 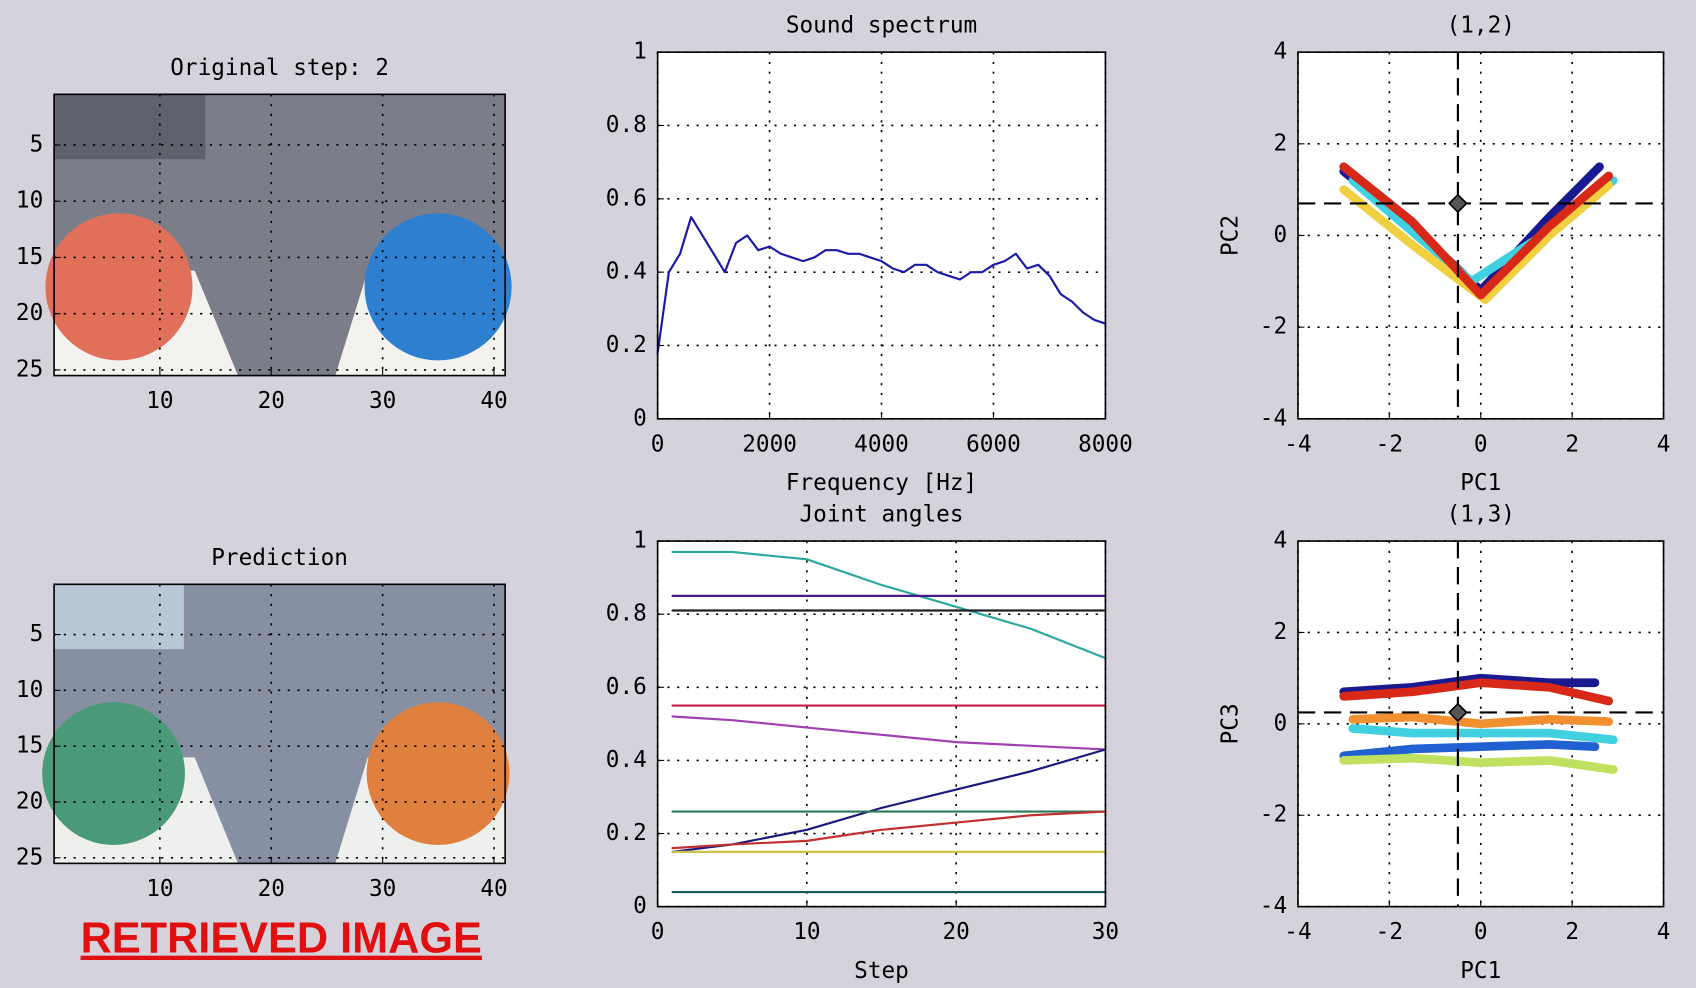 What do you see at coordinates (1105, 444) in the screenshot?
I see `x-tick-label: 8000` at bounding box center [1105, 444].